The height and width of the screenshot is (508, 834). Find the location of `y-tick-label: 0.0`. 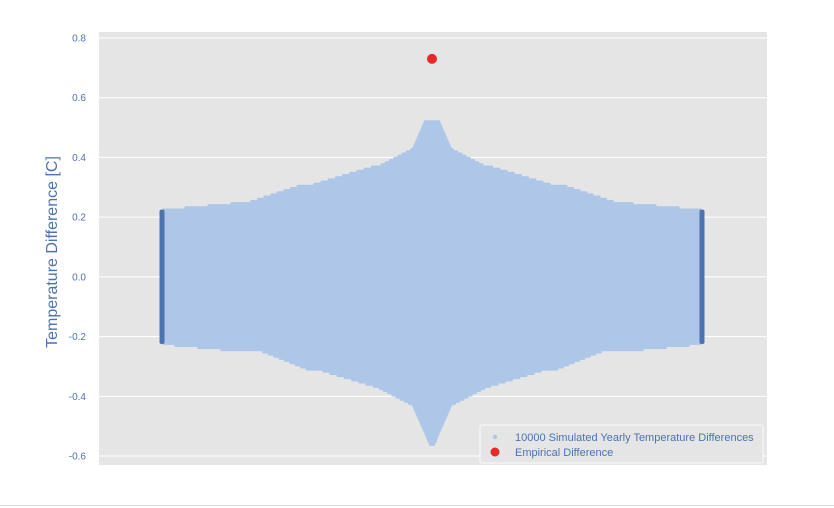

y-tick-label: 0.0 is located at coordinates (79, 277).